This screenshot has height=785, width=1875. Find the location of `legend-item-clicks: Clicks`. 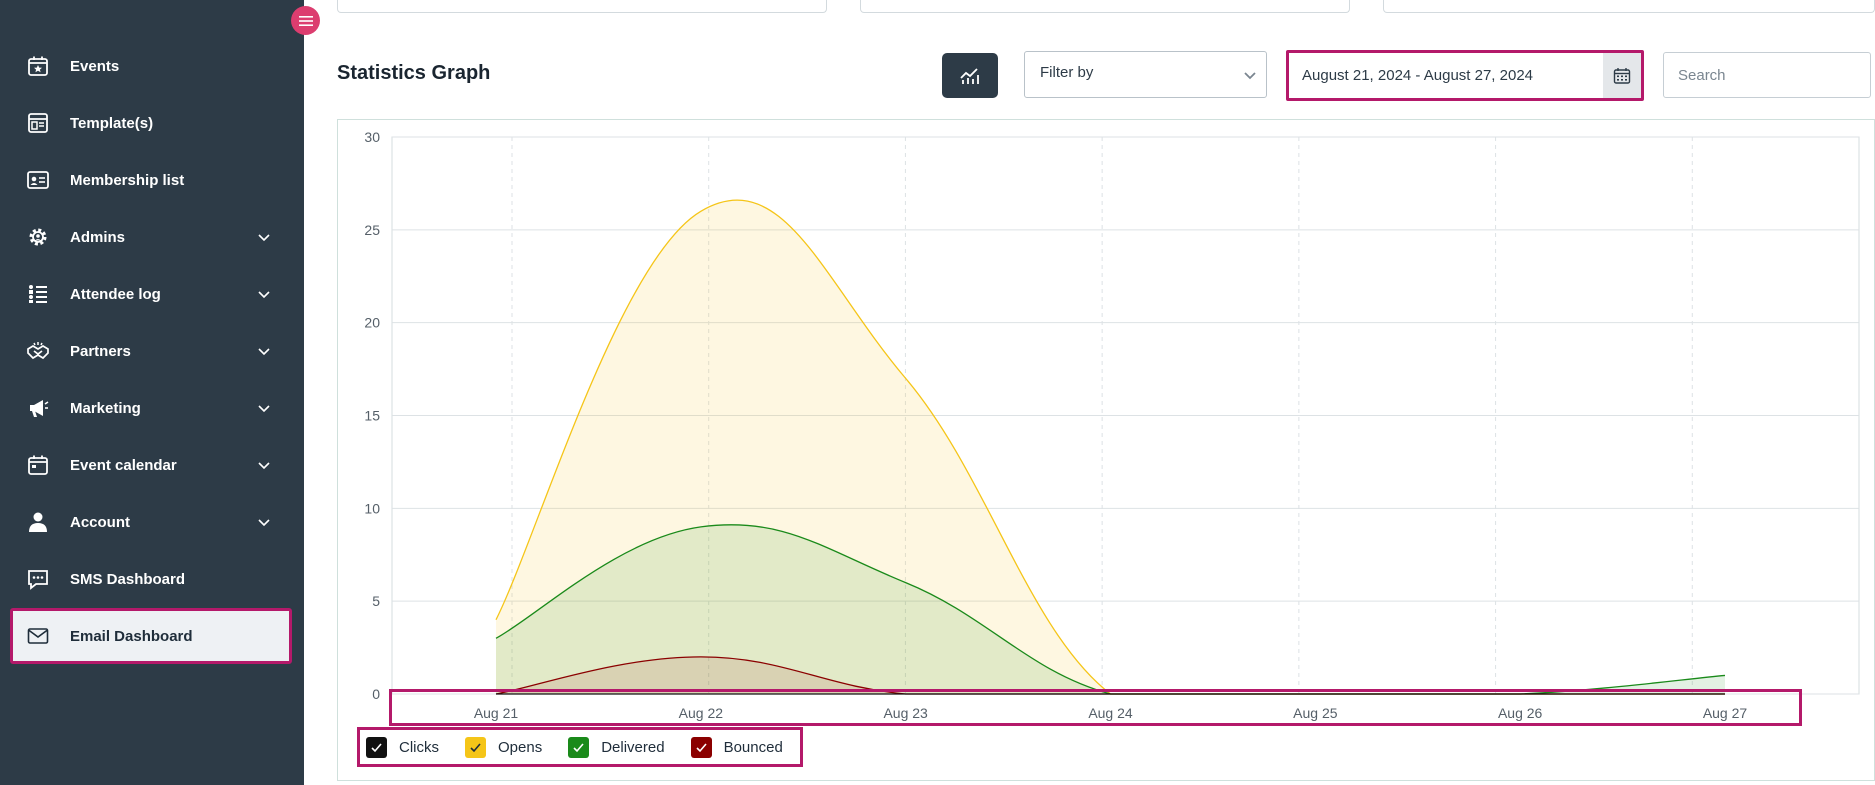

legend-item-clicks: Clicks is located at coordinates (402, 747).